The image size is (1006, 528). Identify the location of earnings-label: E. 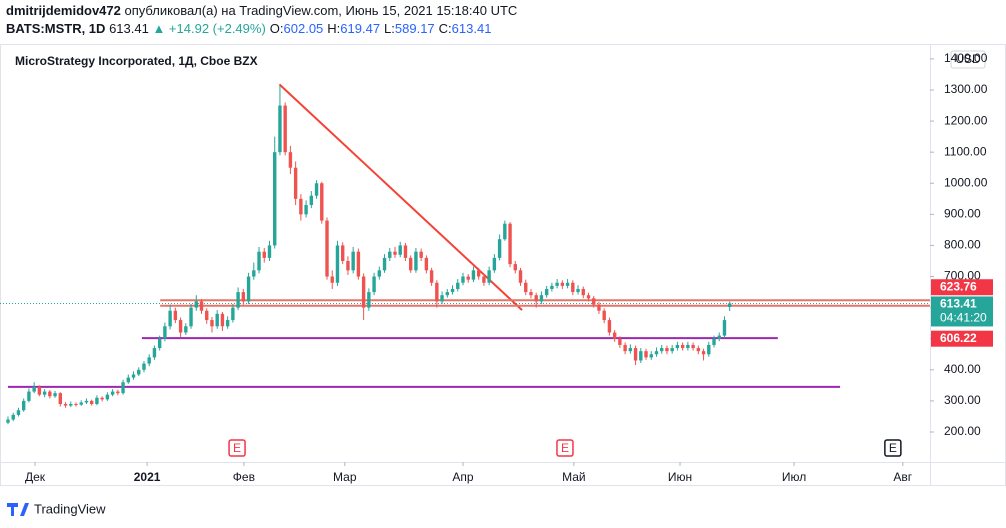
(893, 448).